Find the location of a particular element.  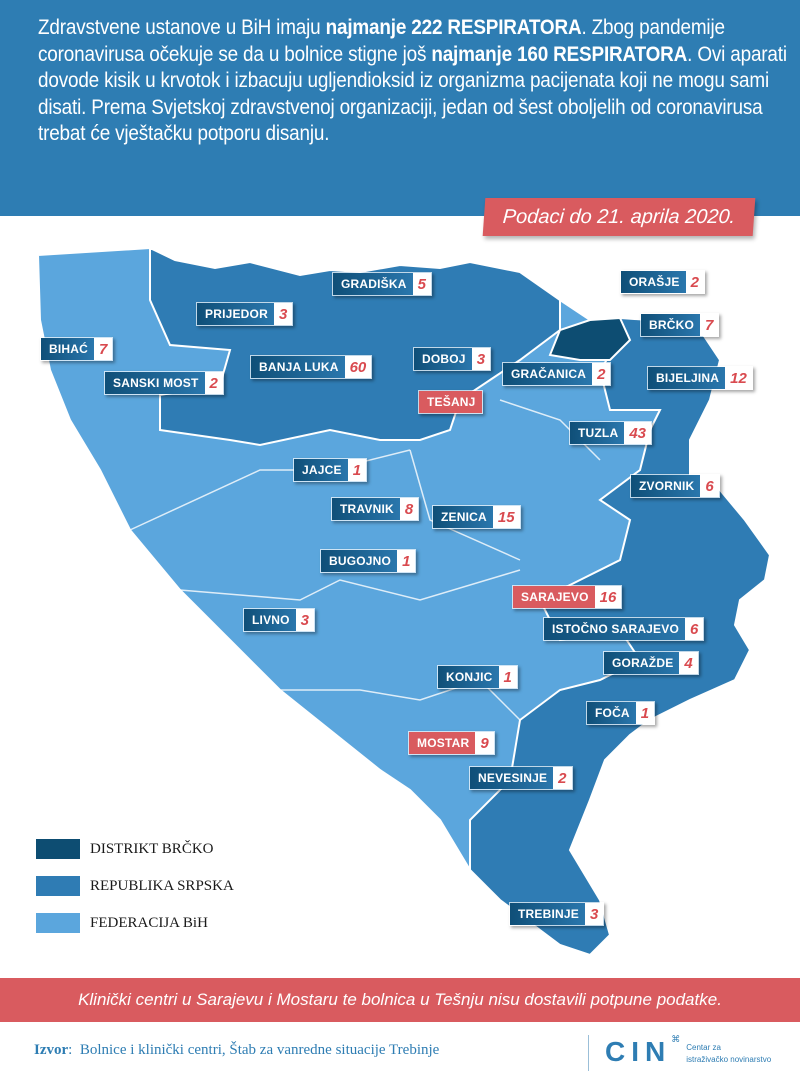

location-label-trebinje: TREBINJE 3 is located at coordinates (557, 914).